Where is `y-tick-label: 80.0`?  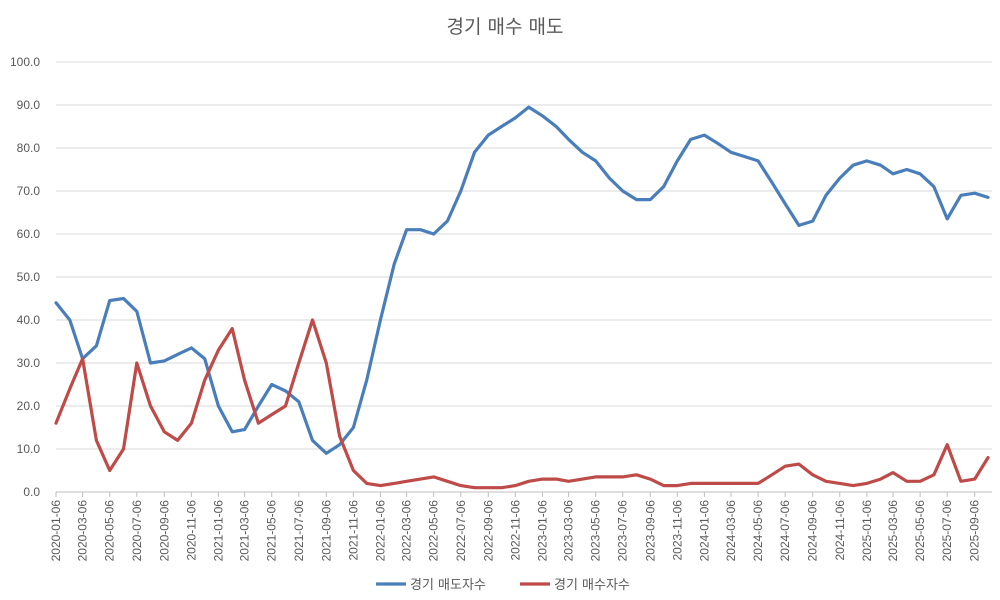 y-tick-label: 80.0 is located at coordinates (29, 148).